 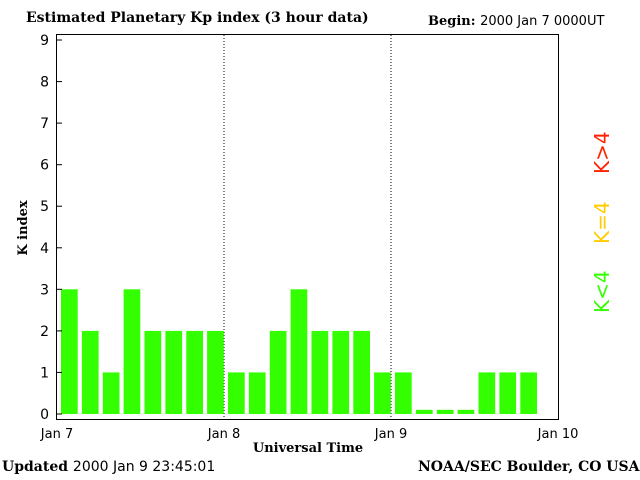 What do you see at coordinates (308, 448) in the screenshot?
I see `x-axis-label: Universal Time` at bounding box center [308, 448].